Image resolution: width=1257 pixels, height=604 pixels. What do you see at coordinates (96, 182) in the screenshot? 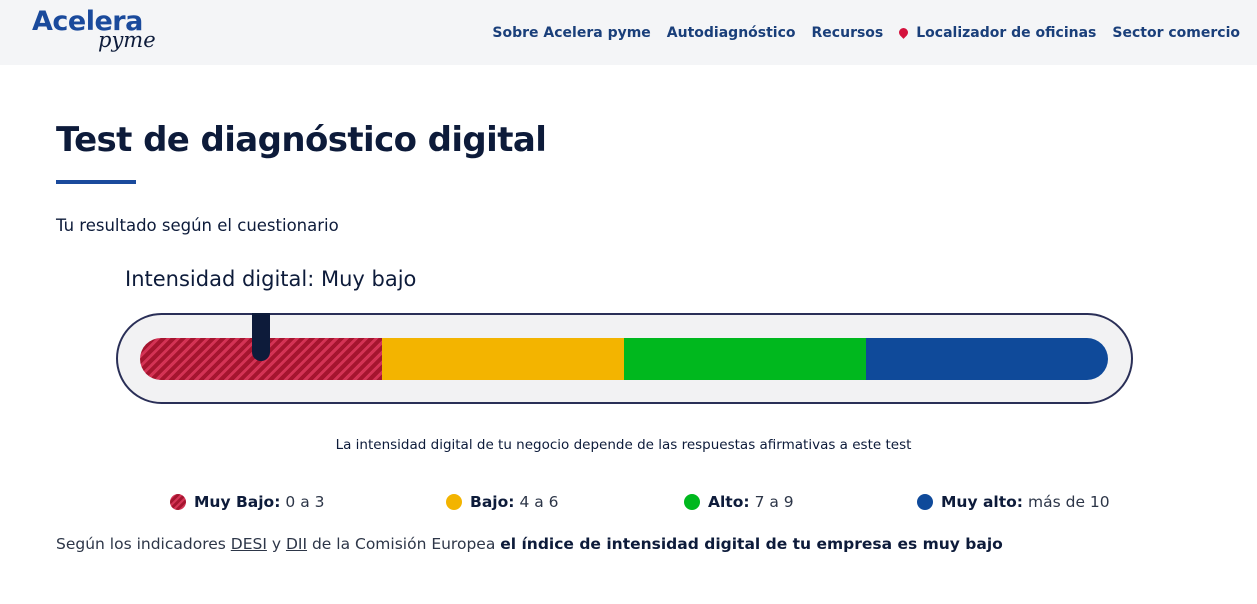
I see `title-underline` at bounding box center [96, 182].